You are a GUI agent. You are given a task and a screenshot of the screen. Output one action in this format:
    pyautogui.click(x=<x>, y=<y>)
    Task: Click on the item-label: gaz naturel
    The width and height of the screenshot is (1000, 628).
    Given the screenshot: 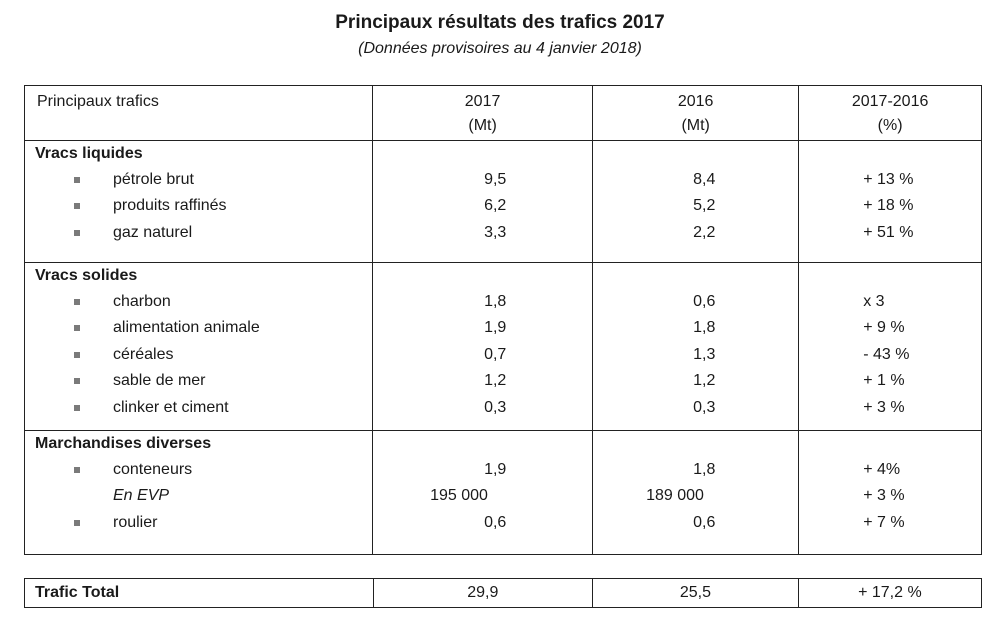 What is the action you would take?
    pyautogui.click(x=153, y=232)
    